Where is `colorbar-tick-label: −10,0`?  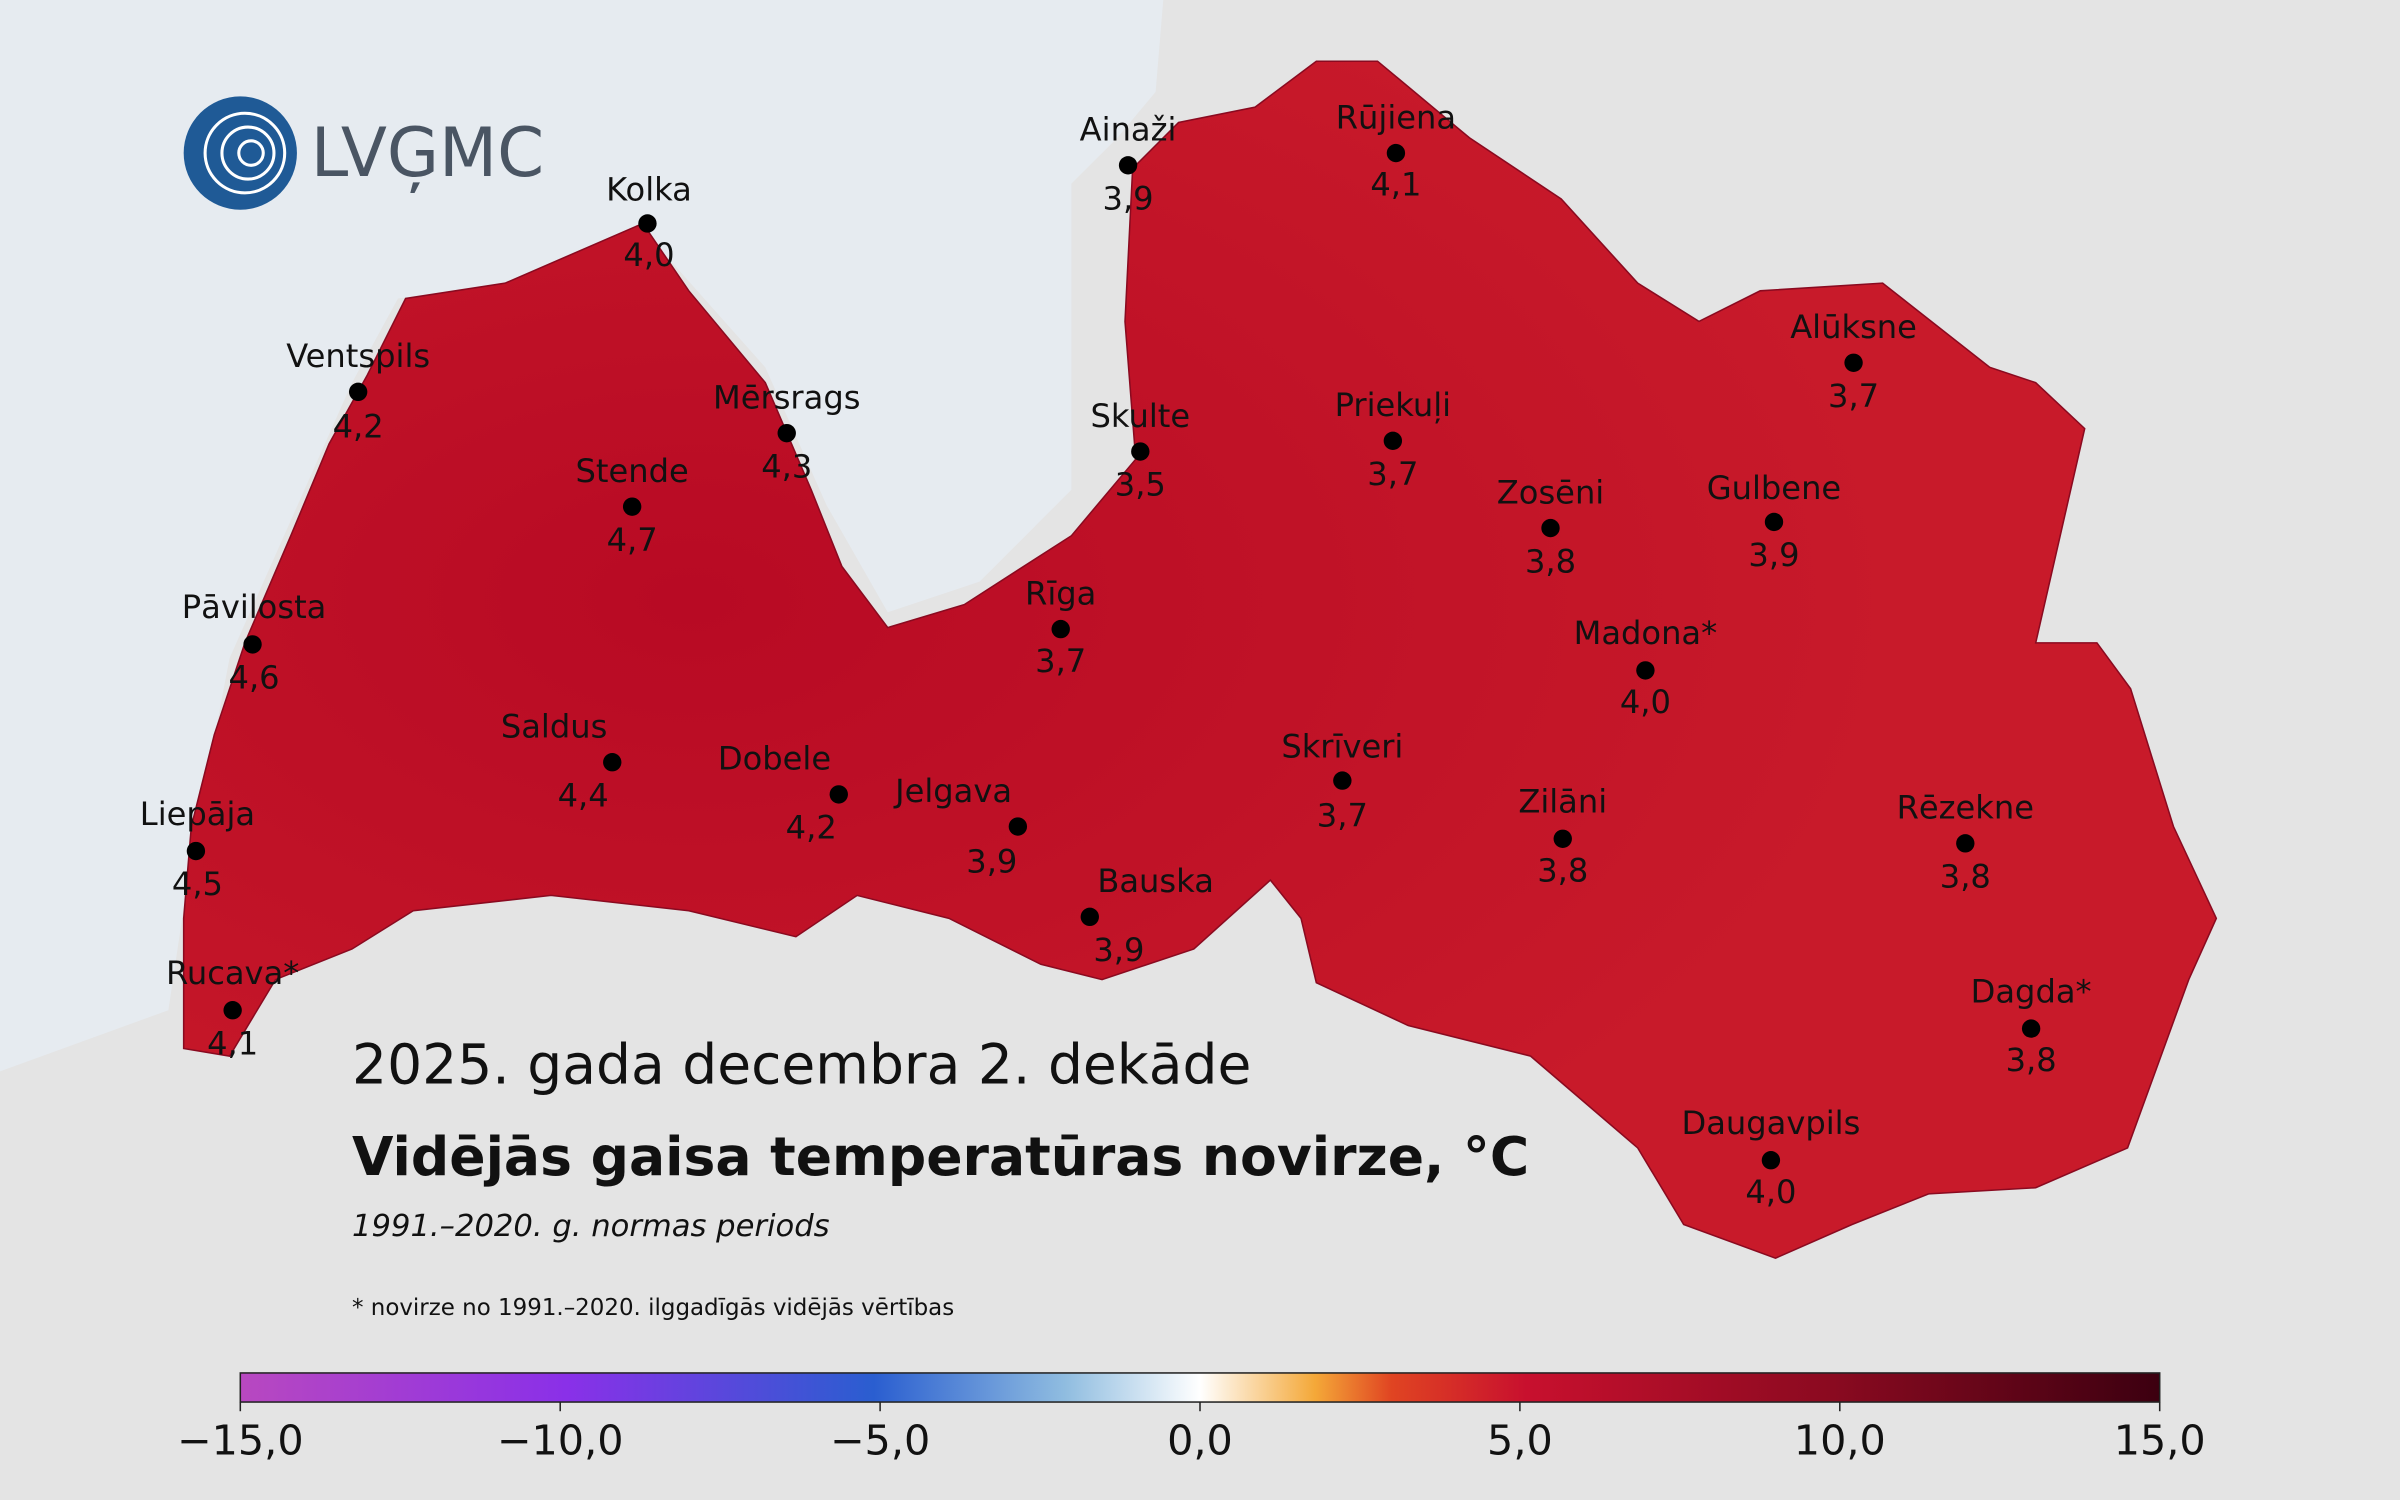
colorbar-tick-label: −10,0 is located at coordinates (560, 1440).